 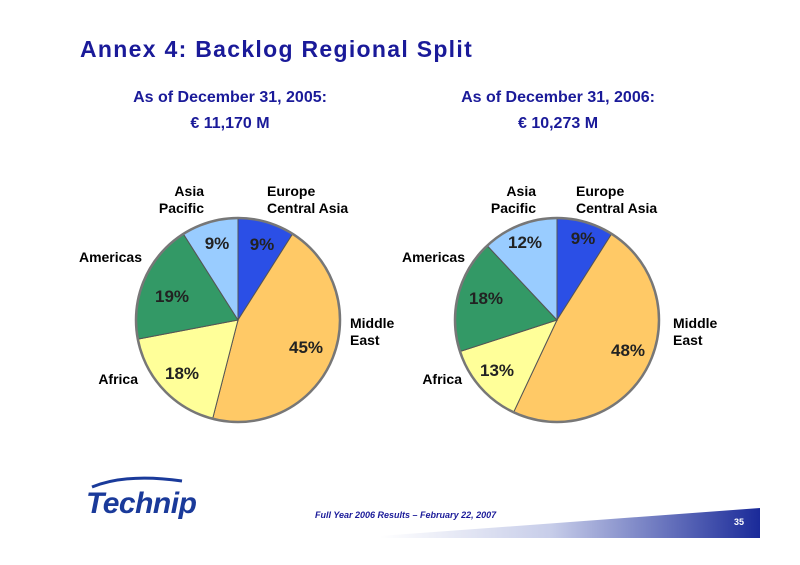 I want to click on footer-band, so click(x=570, y=523).